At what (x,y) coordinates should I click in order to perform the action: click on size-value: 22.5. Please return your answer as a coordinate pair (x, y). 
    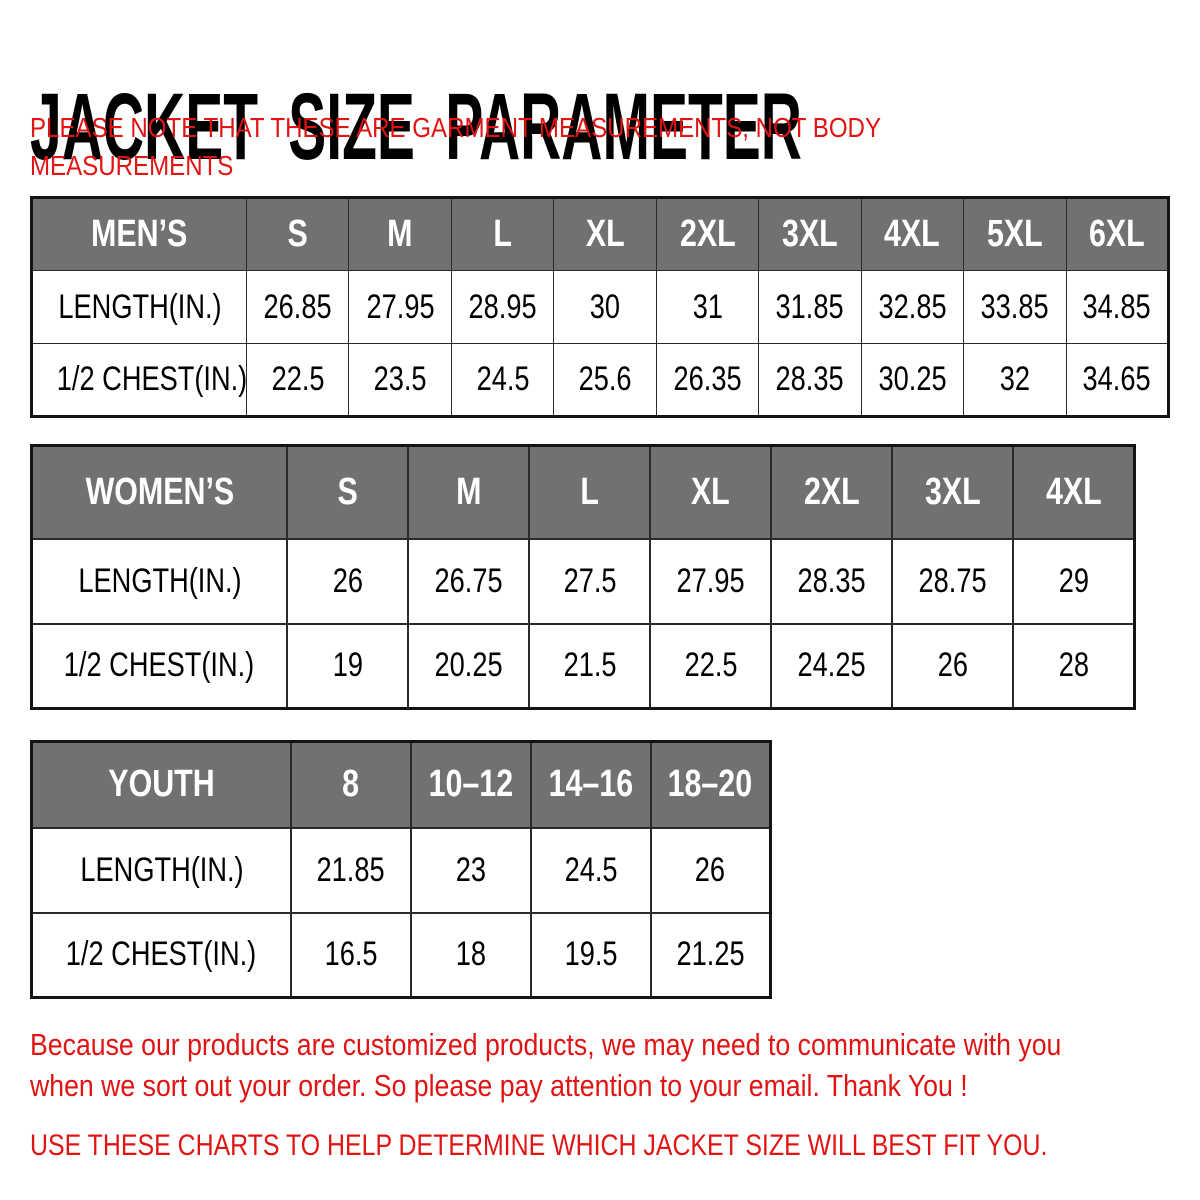
    Looking at the image, I should click on (711, 665).